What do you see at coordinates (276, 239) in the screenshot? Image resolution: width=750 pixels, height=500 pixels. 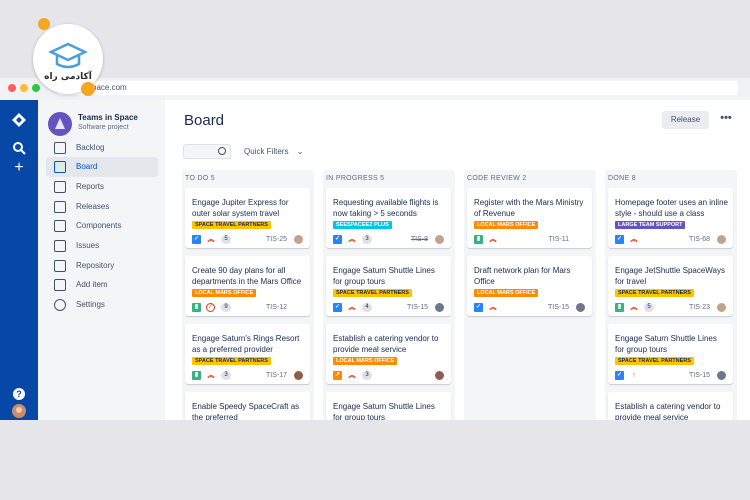 I see `issue-key: TIS-25` at bounding box center [276, 239].